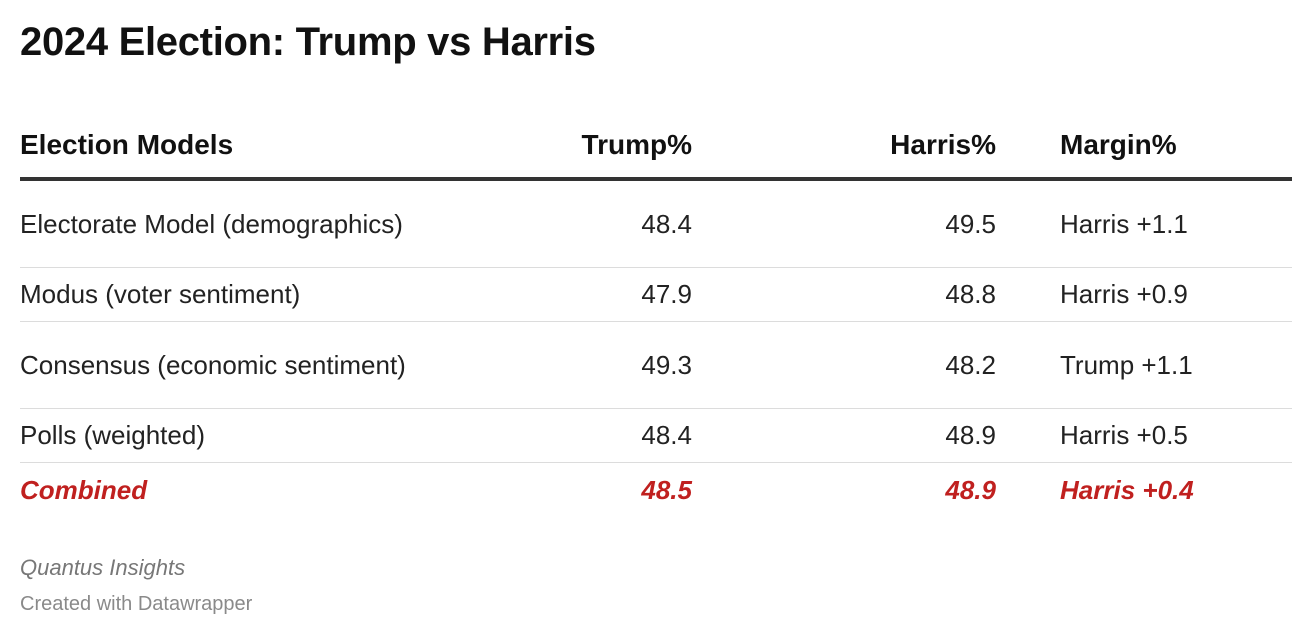 This screenshot has width=1312, height=638. I want to click on combined-margin-value: Harris +0.4, so click(1127, 489).